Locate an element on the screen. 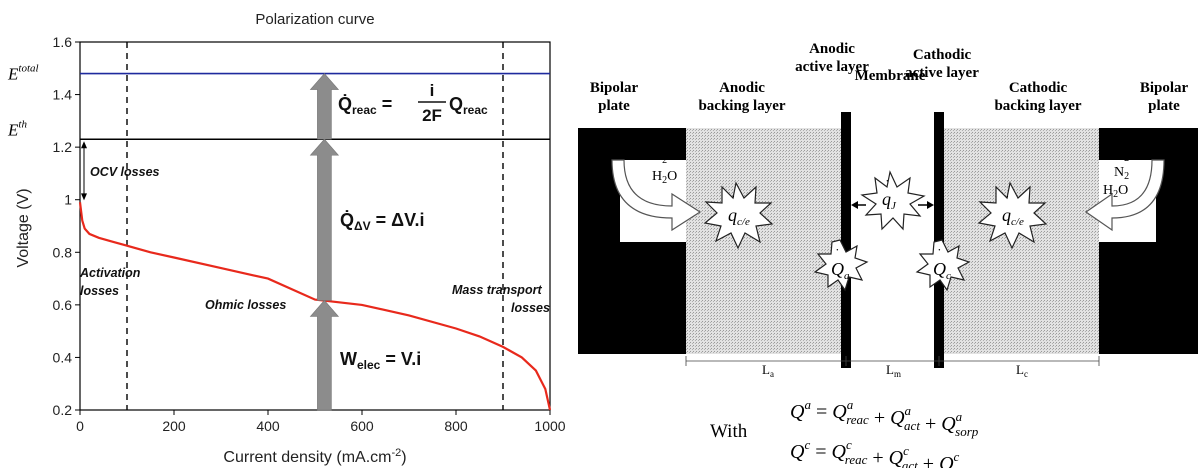  qce-anode-label: qc/e is located at coordinates (739, 216).